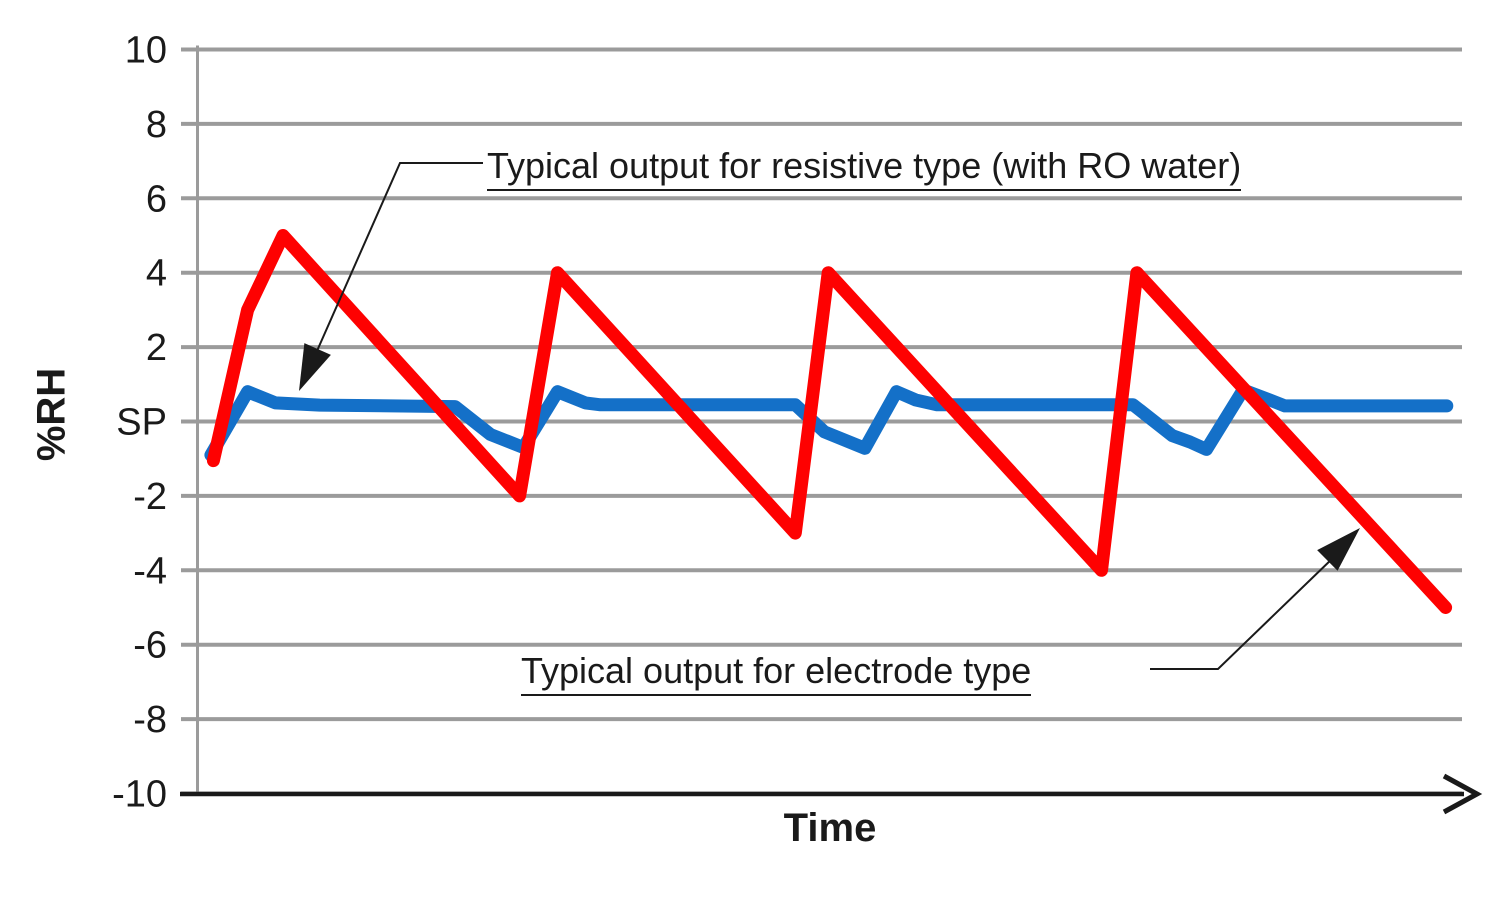  Describe the element at coordinates (397, 261) in the screenshot. I see `leader-line-resistive` at that location.